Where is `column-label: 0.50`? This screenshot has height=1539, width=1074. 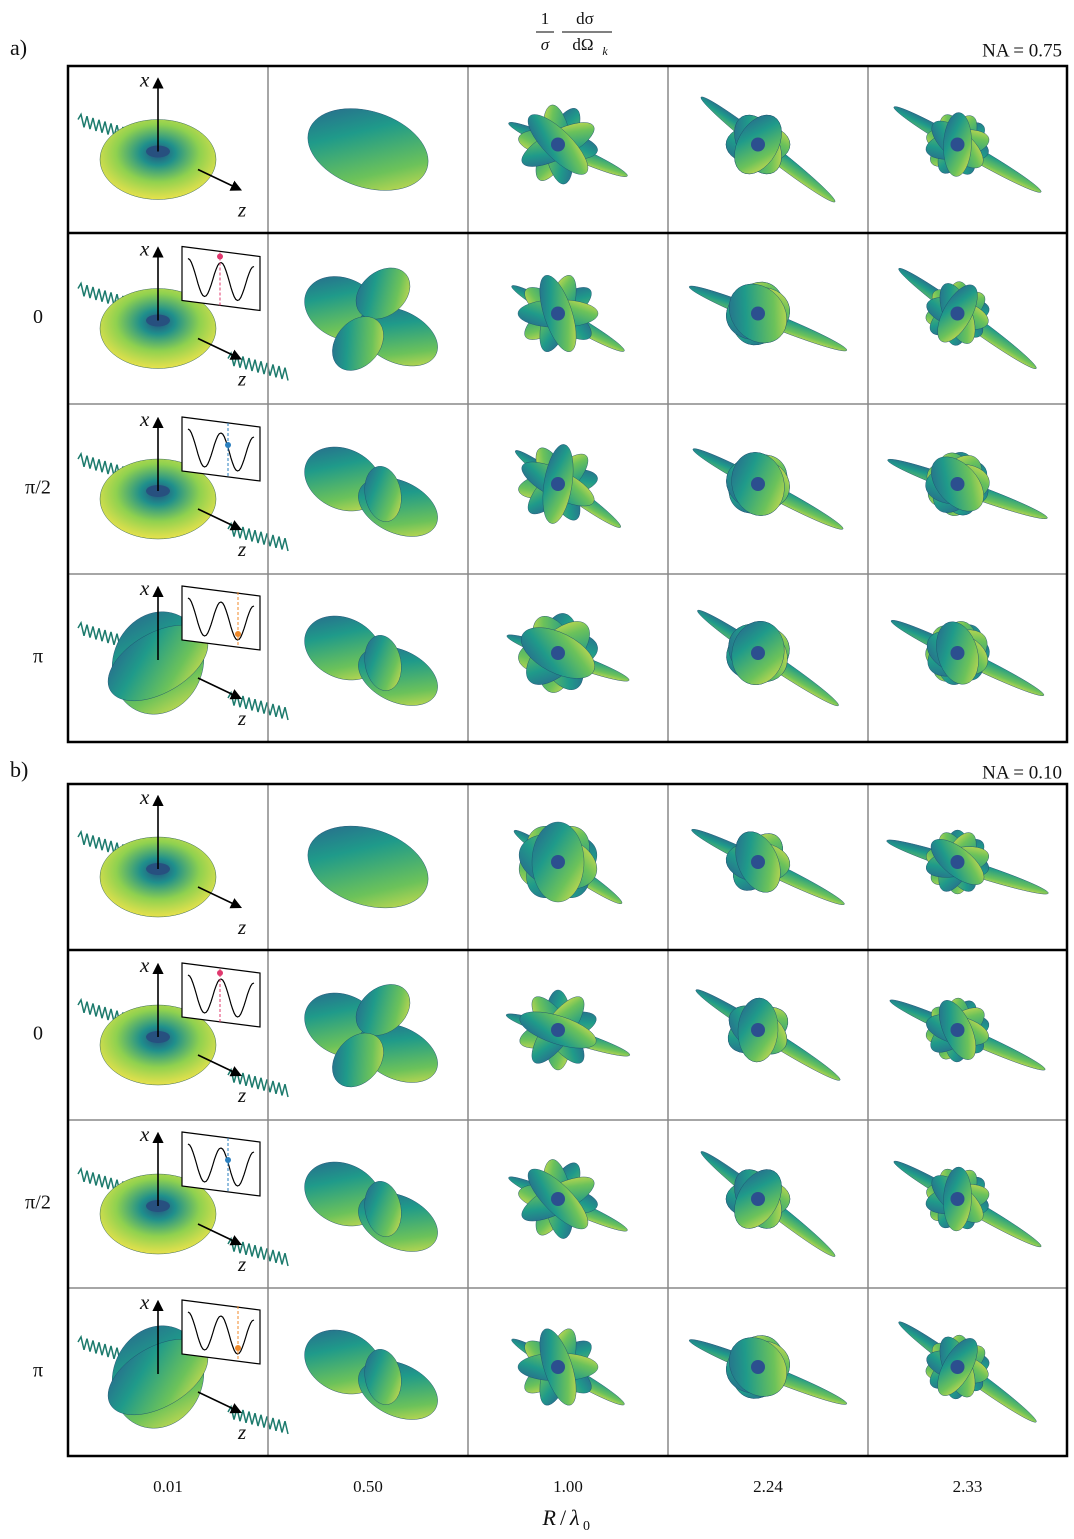
column-label: 0.50 is located at coordinates (368, 1486).